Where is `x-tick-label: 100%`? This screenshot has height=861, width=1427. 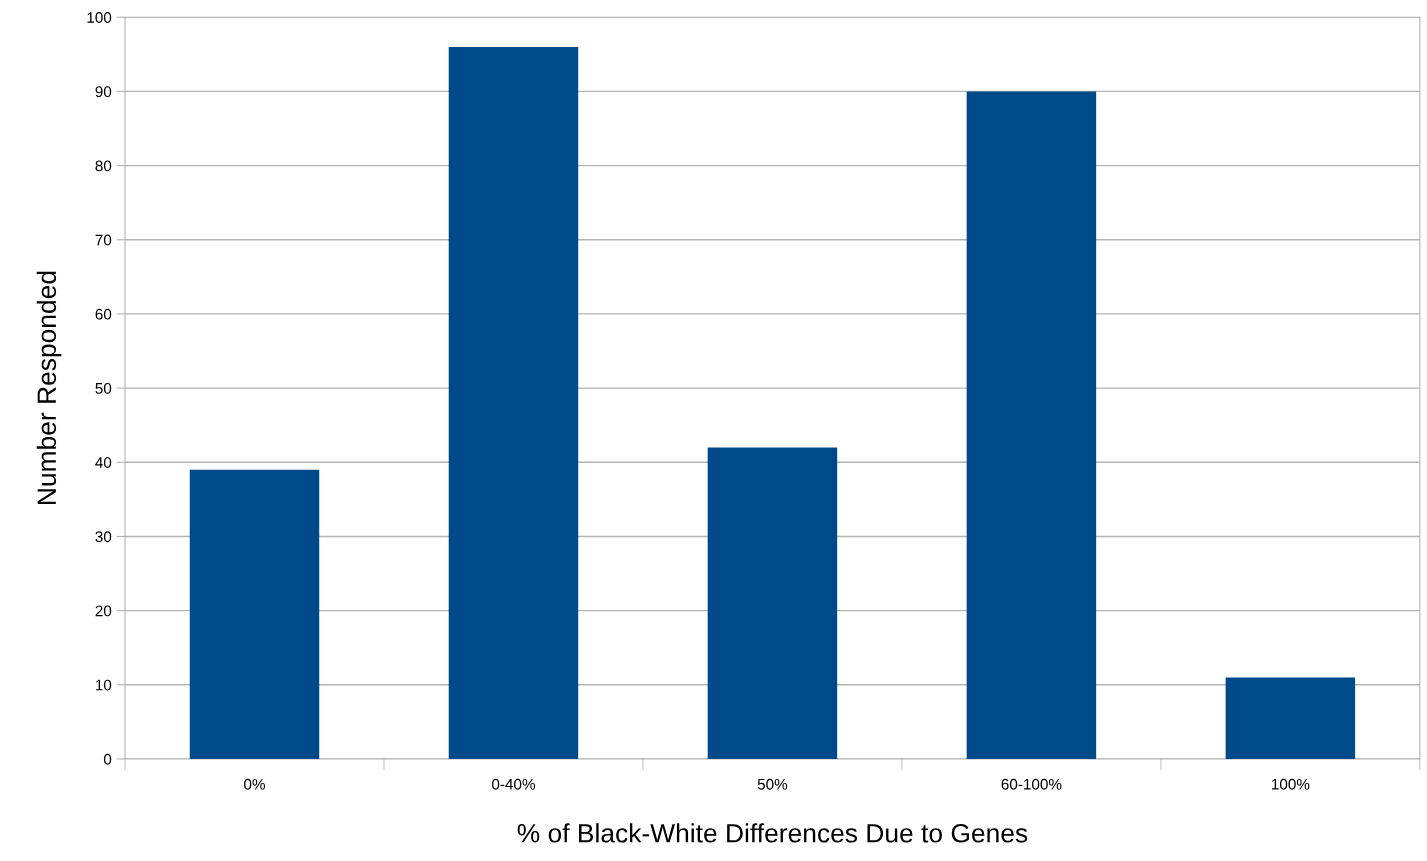
x-tick-label: 100% is located at coordinates (1291, 784).